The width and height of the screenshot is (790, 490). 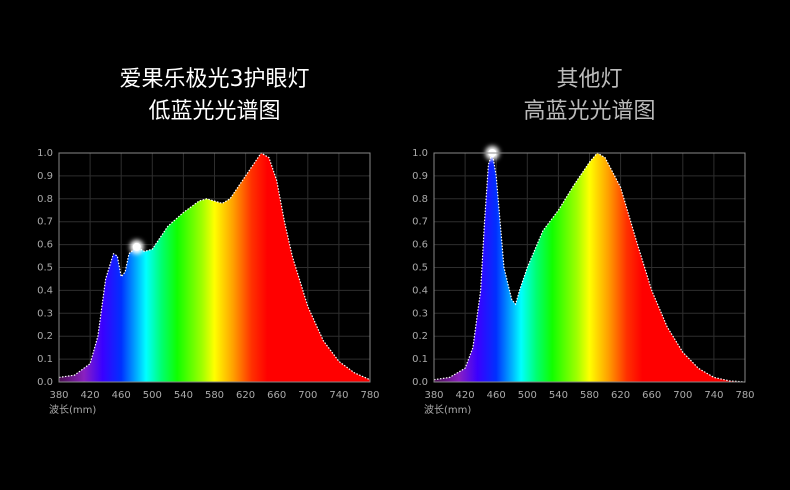 I want to click on chart-subtitle: 低蓝光光谱图, so click(x=214, y=111).